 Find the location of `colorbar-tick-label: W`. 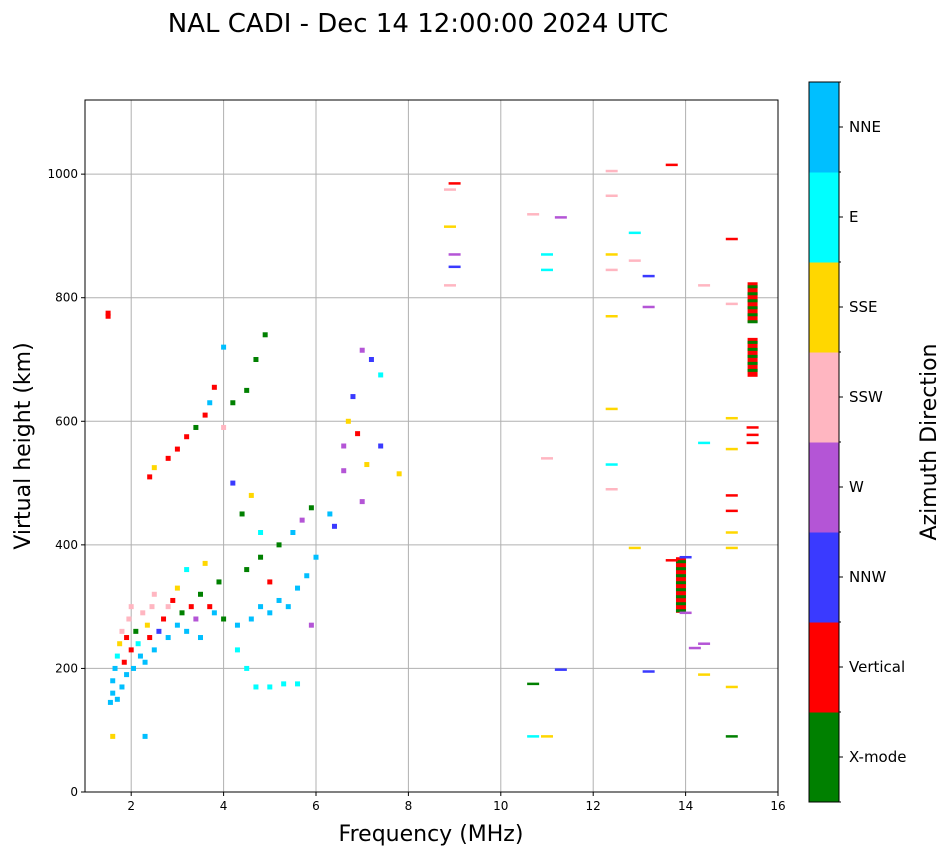

colorbar-tick-label: W is located at coordinates (856, 487).